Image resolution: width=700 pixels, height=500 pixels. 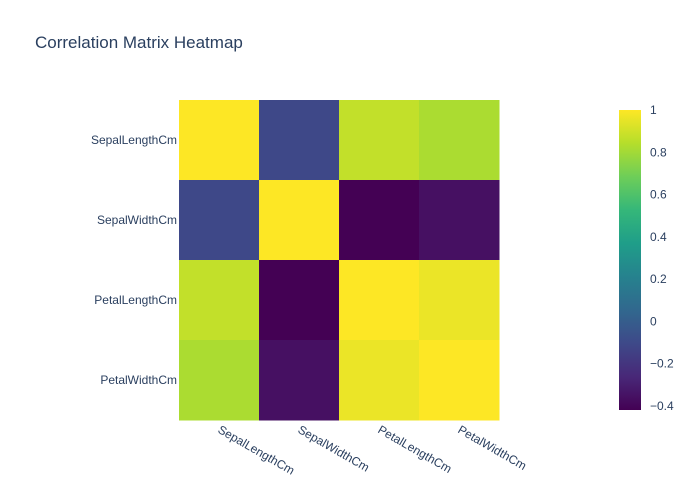 What do you see at coordinates (379, 220) in the screenshot?
I see `heatmap-cell-SepalWidthCm-PetalLengthCm` at bounding box center [379, 220].